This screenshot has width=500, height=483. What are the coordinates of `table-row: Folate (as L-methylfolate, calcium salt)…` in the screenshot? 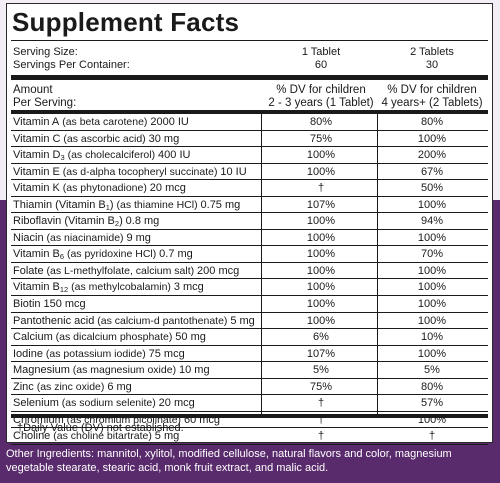 It's located at (249, 271).